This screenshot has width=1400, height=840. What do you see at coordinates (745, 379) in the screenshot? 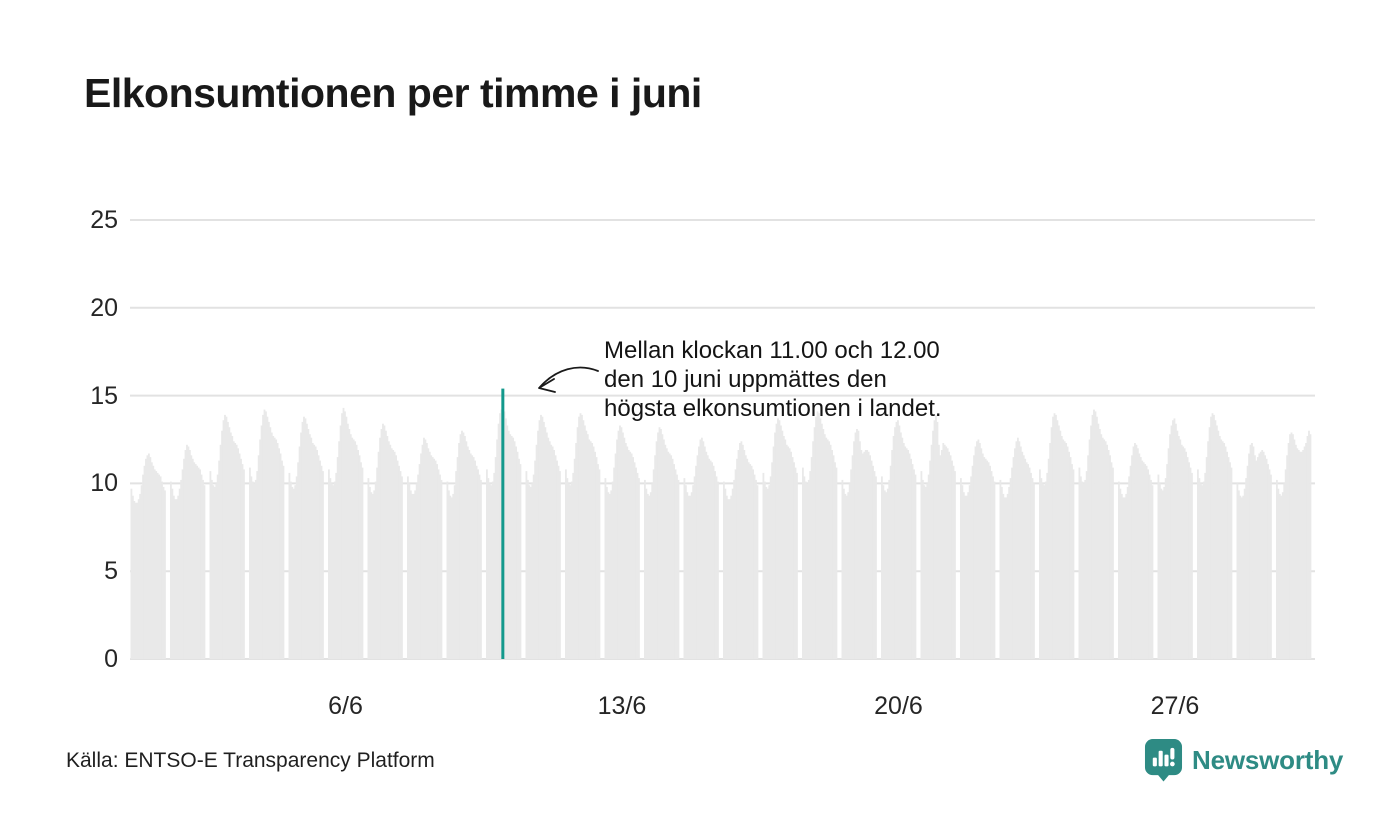
I see `annotation-line-2: den 10 juni uppmättes den` at bounding box center [745, 379].